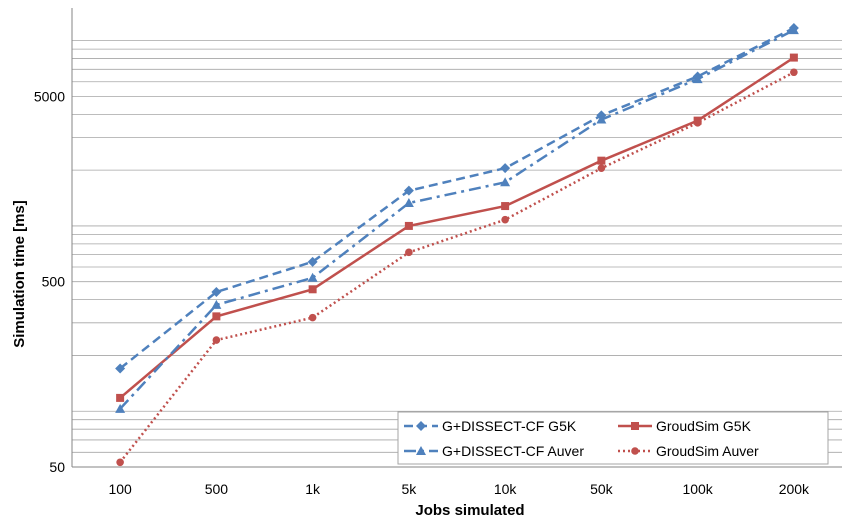  I want to click on legend-label: G+DISSECT-CF Auver, so click(513, 451).